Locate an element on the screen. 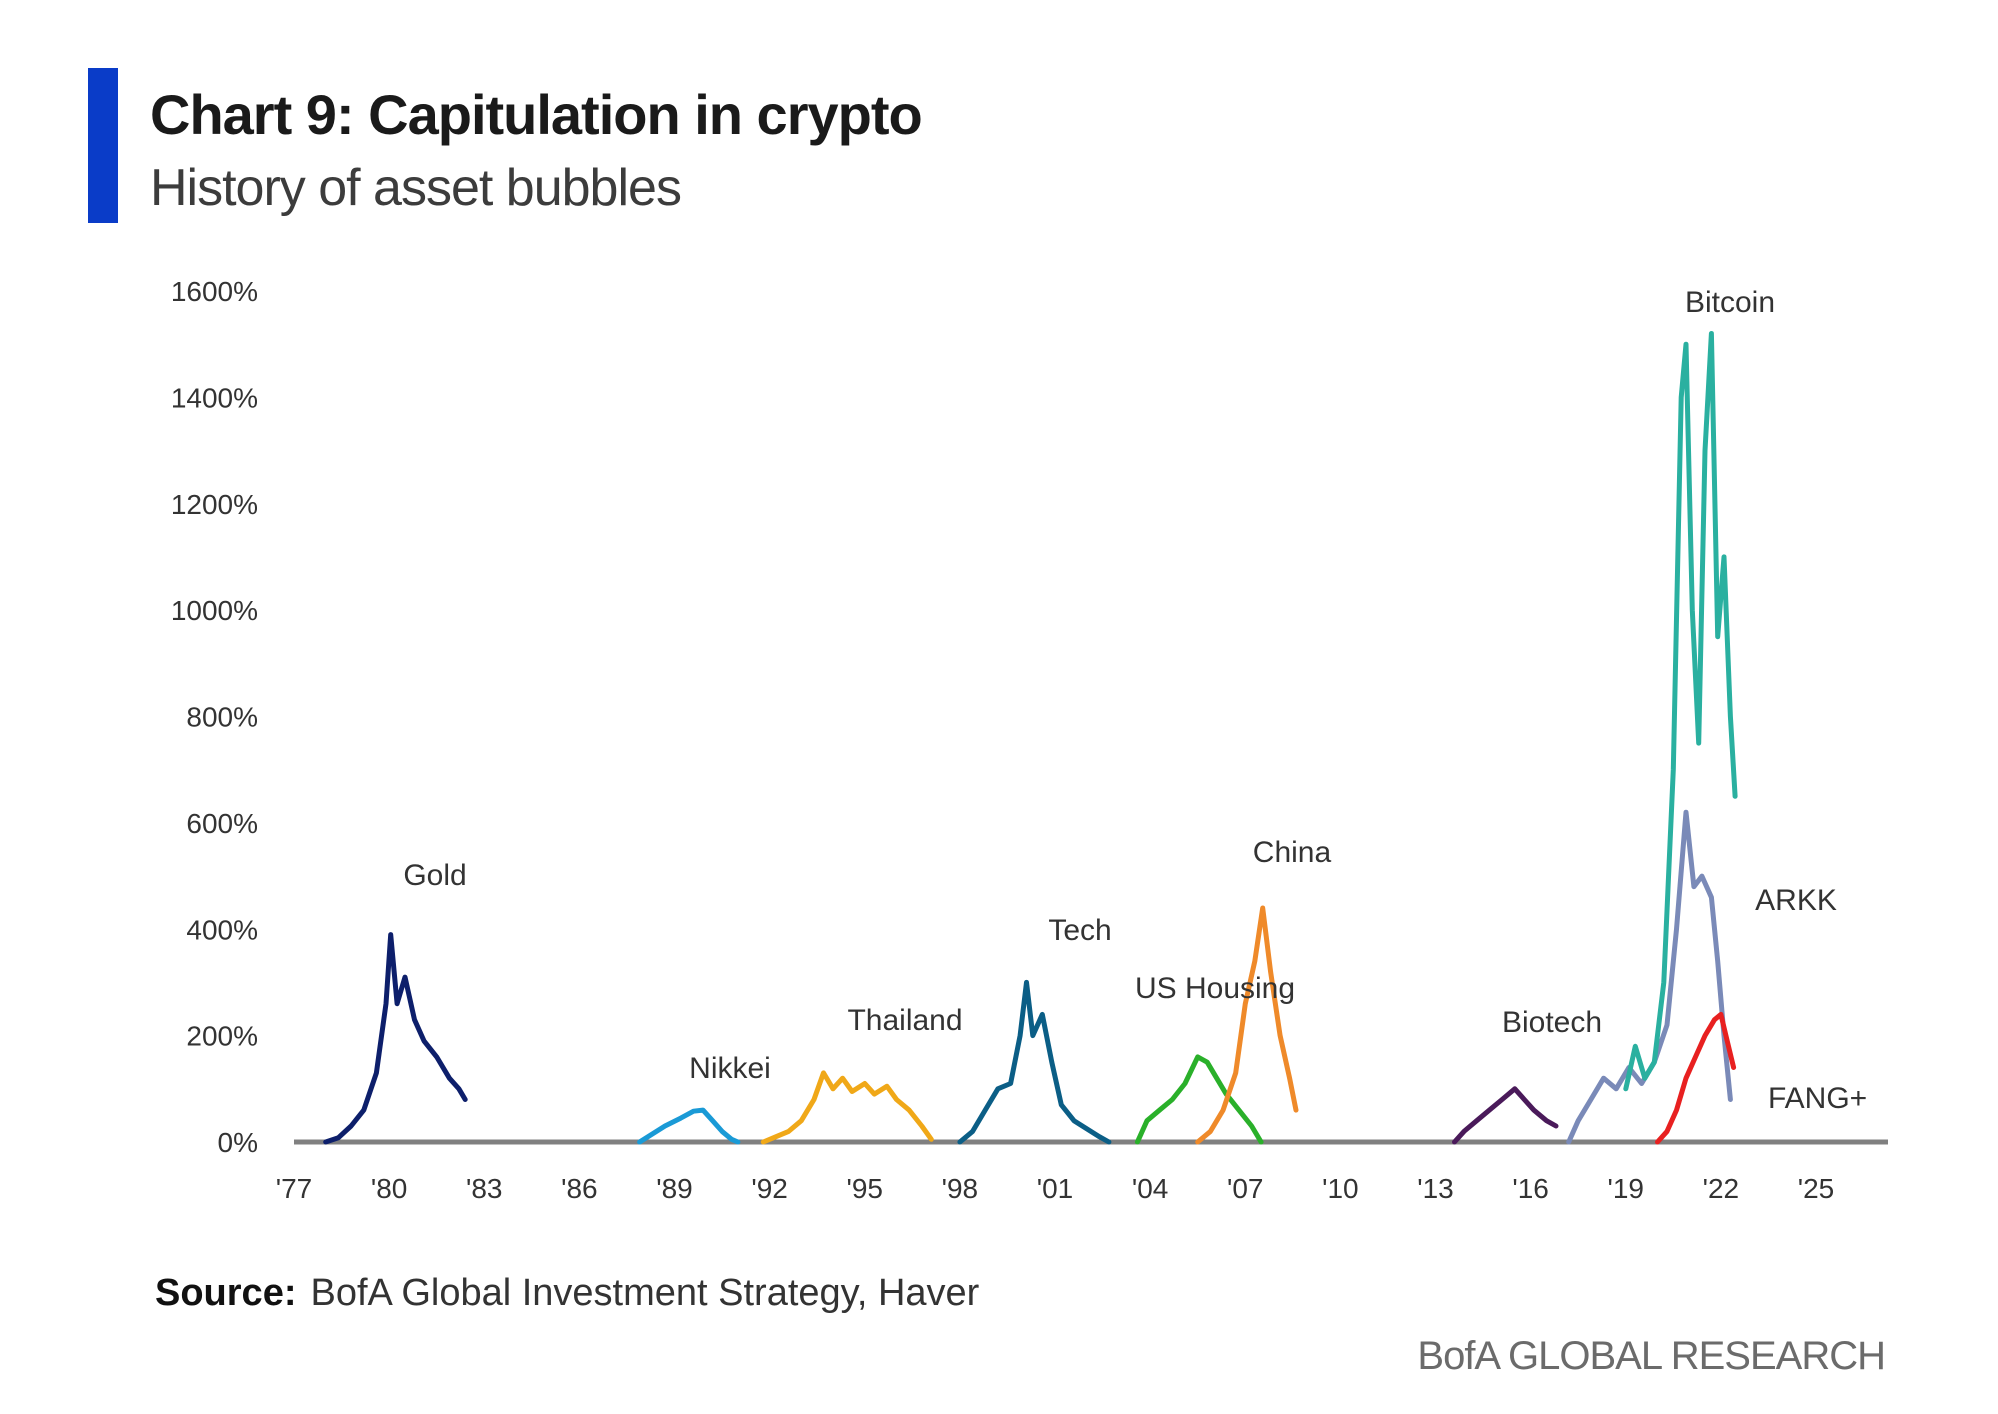 This screenshot has width=1998, height=1414. x-tick-label: '25 is located at coordinates (1816, 1188).